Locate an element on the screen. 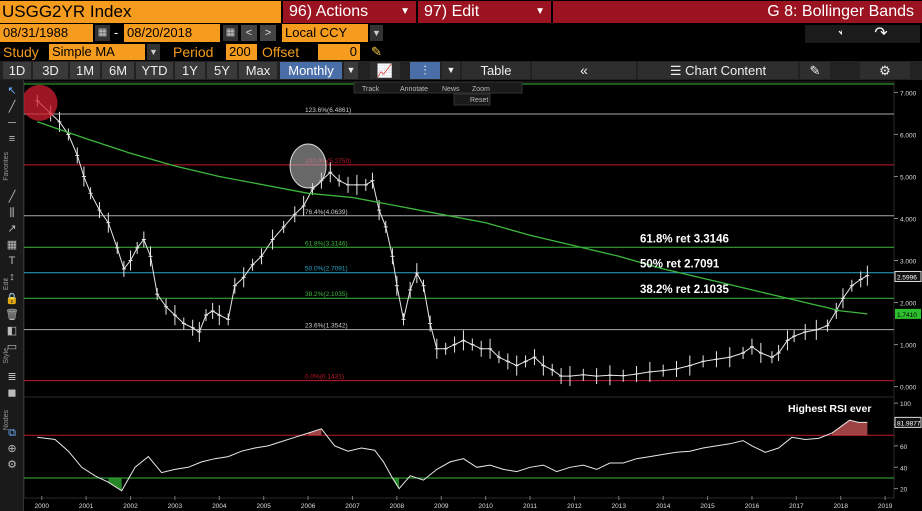  x-tick-label: 2007 is located at coordinates (352, 506).